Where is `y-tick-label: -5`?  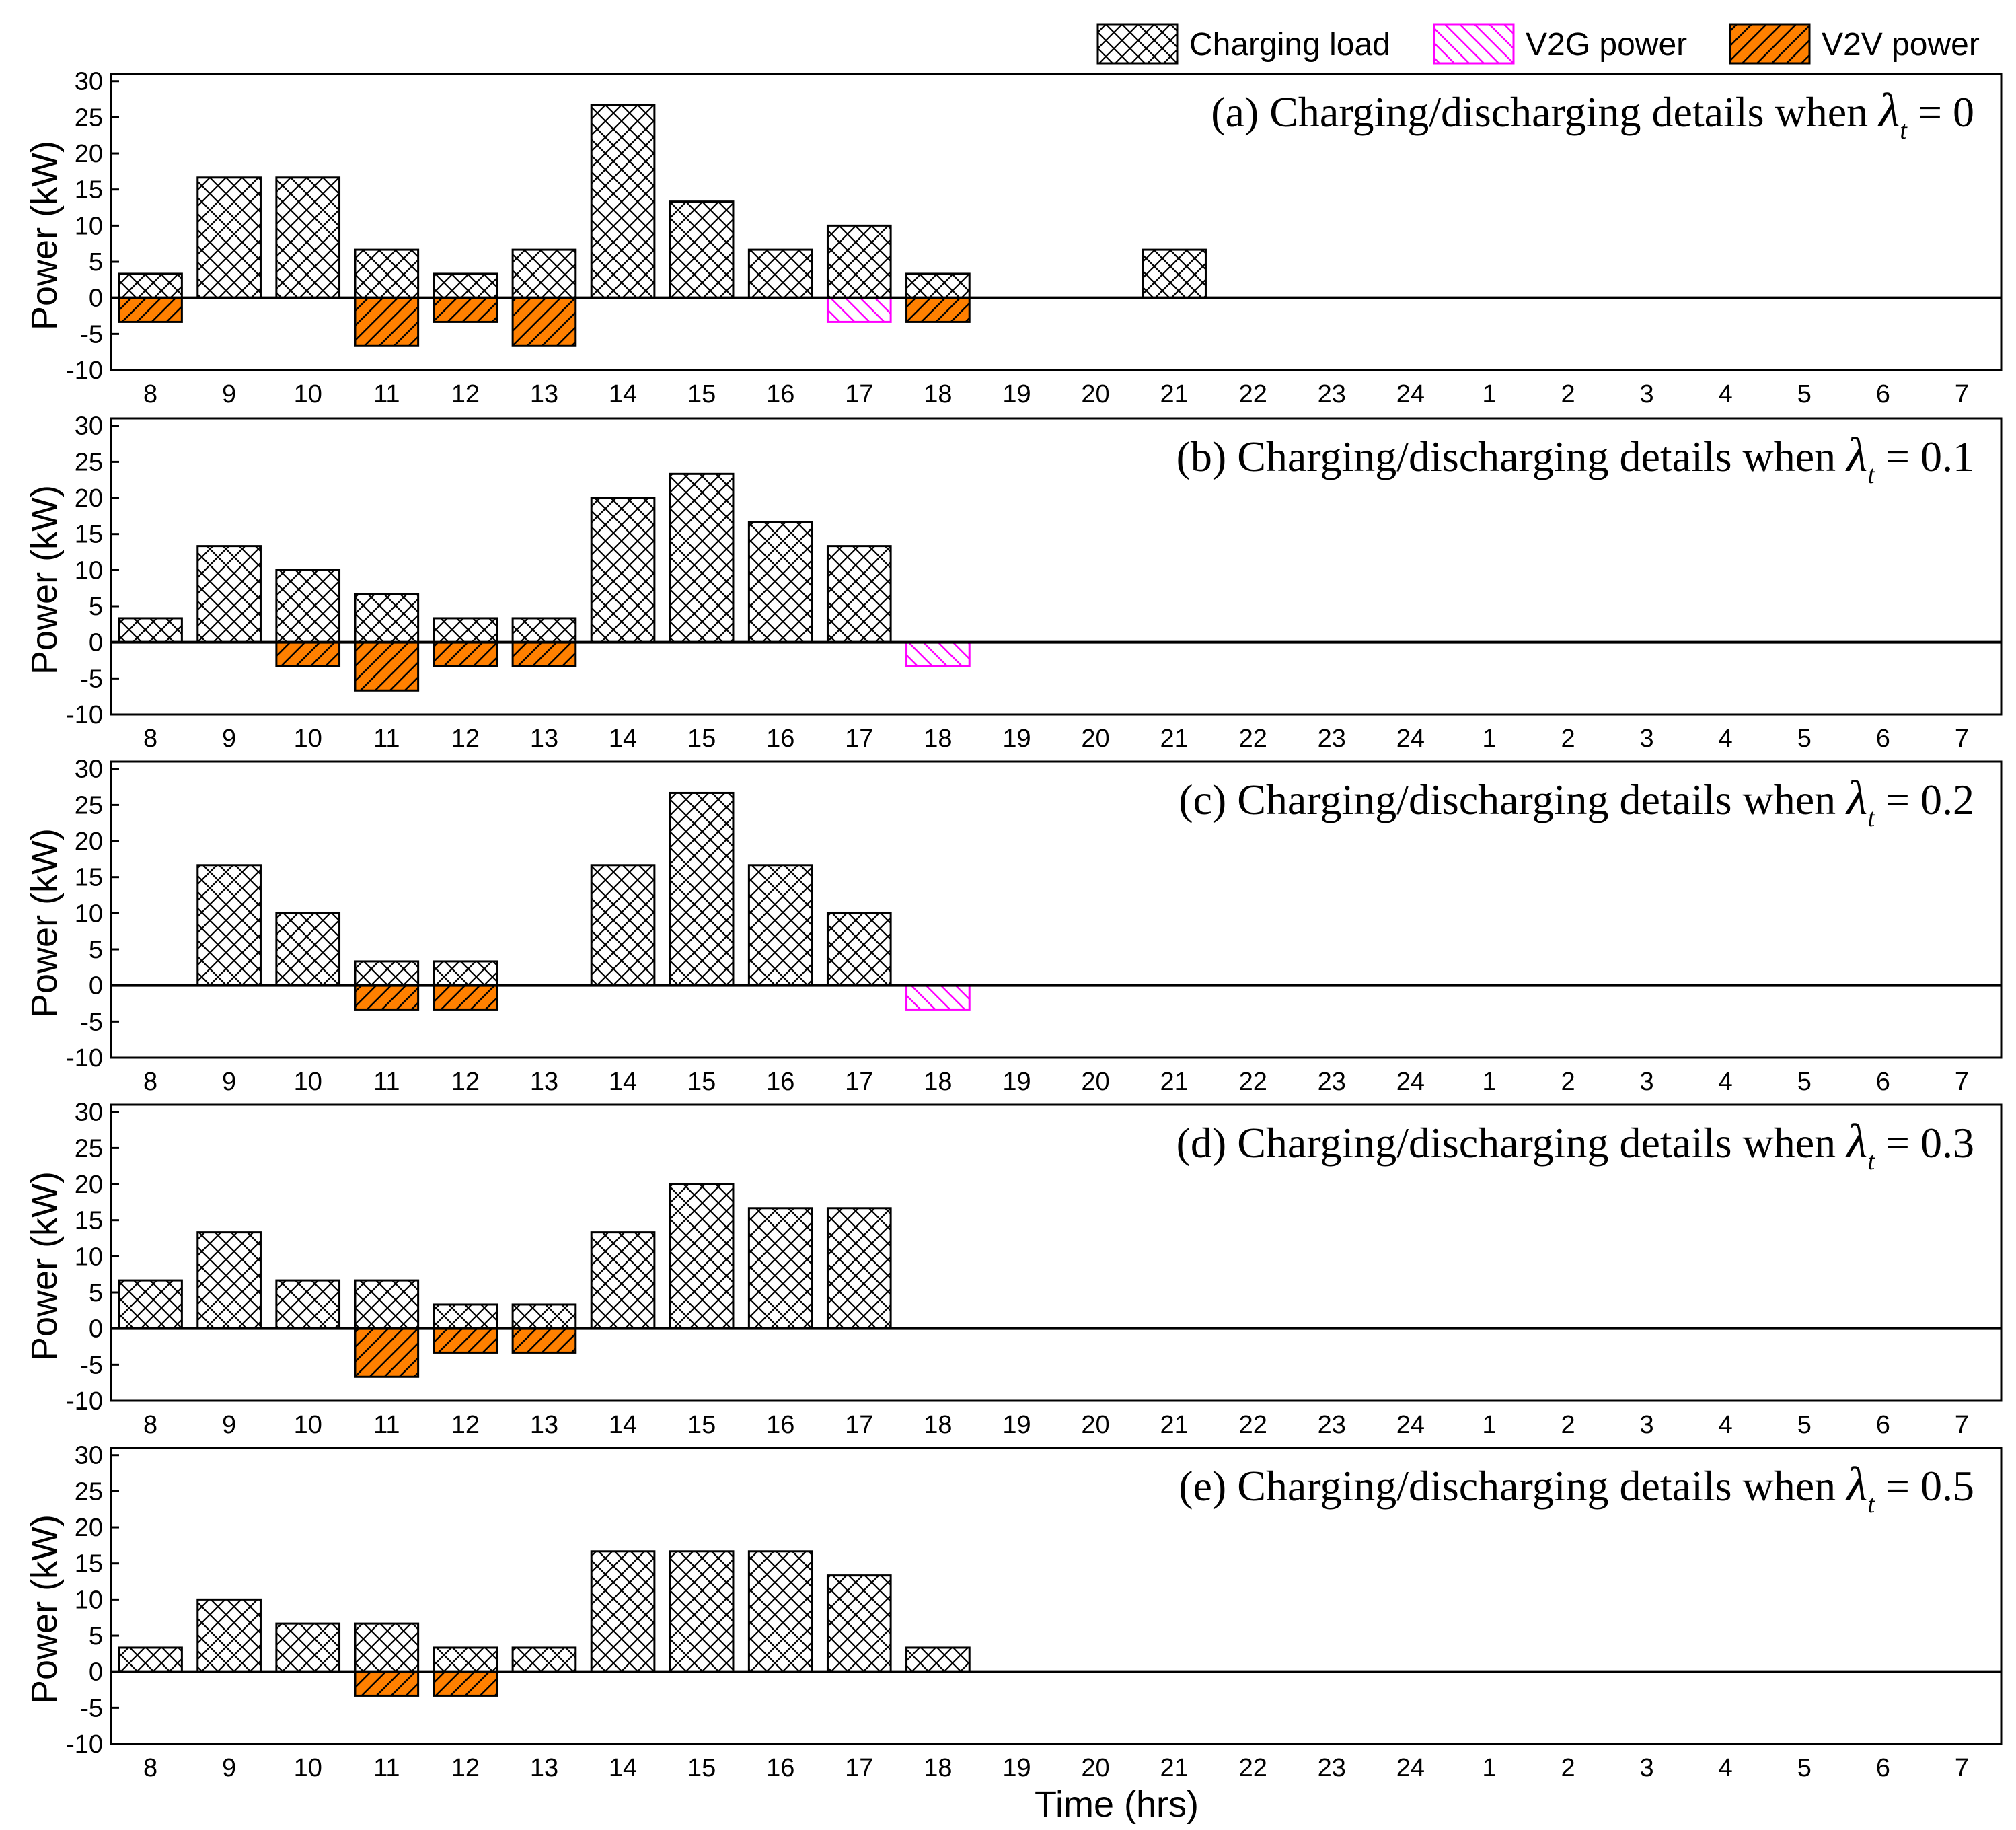
y-tick-label: -5 is located at coordinates (91, 335).